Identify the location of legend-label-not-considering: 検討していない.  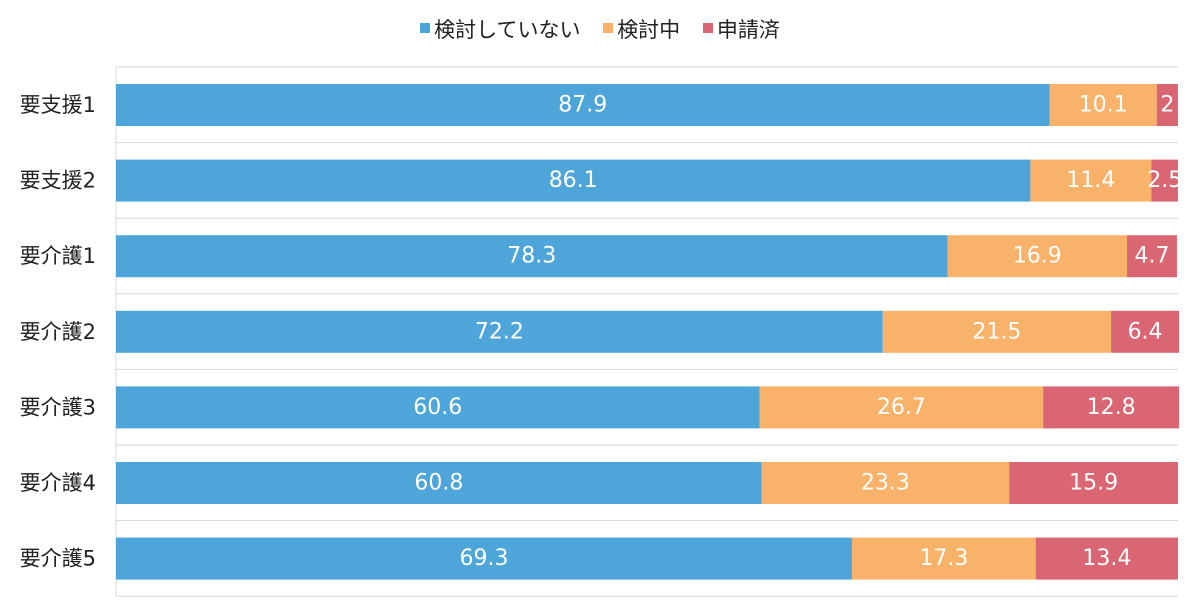
(507, 30).